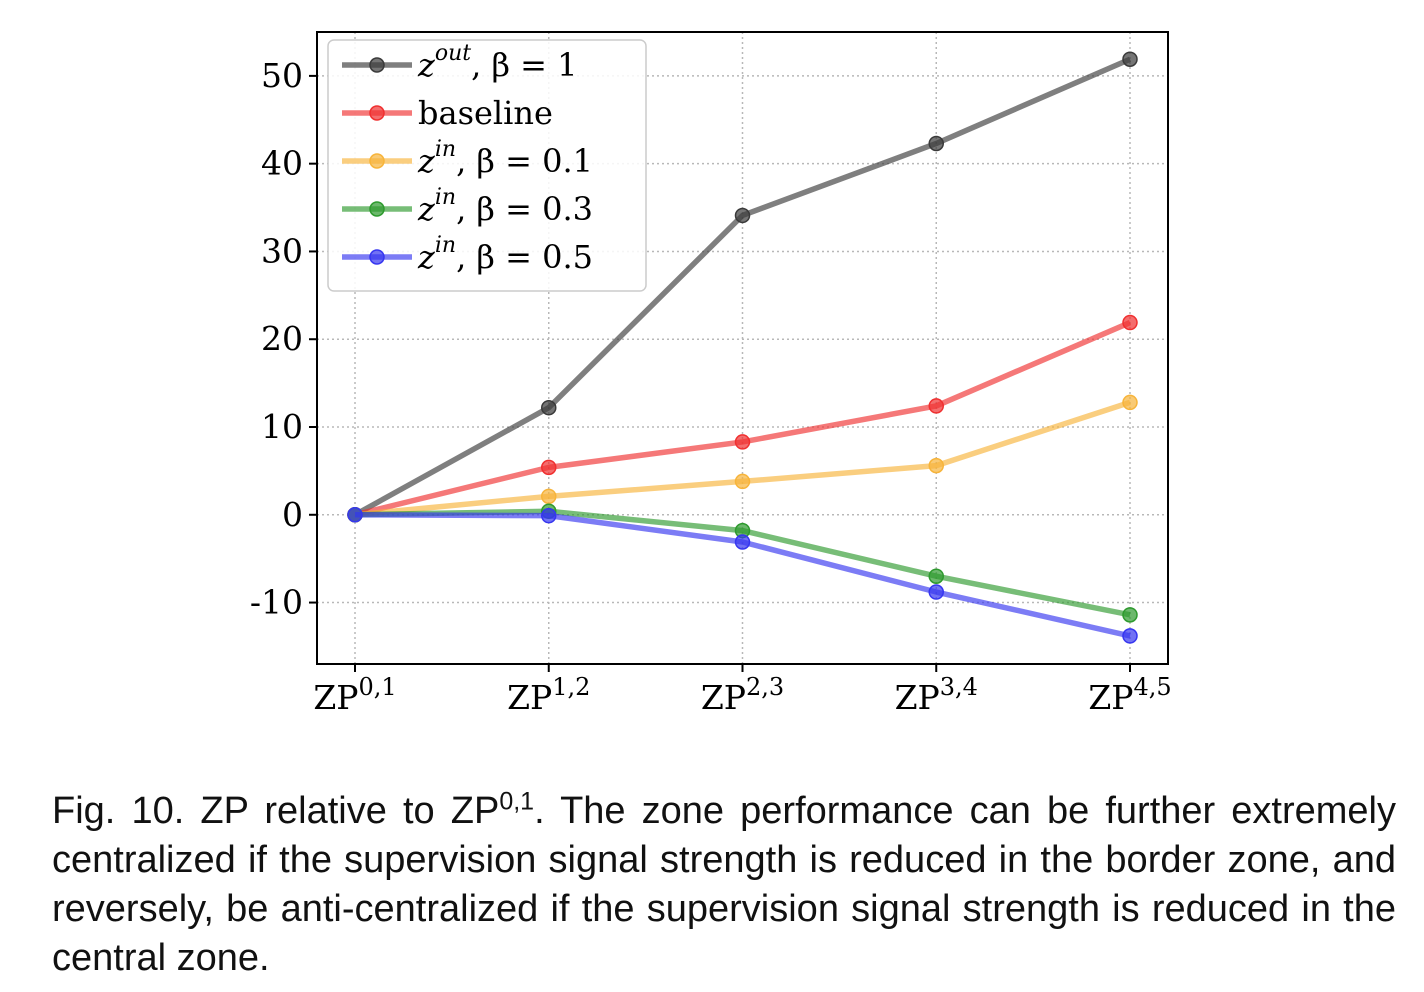 The height and width of the screenshot is (992, 1424). I want to click on legend-item: zin, β = 0.5, so click(467, 254).